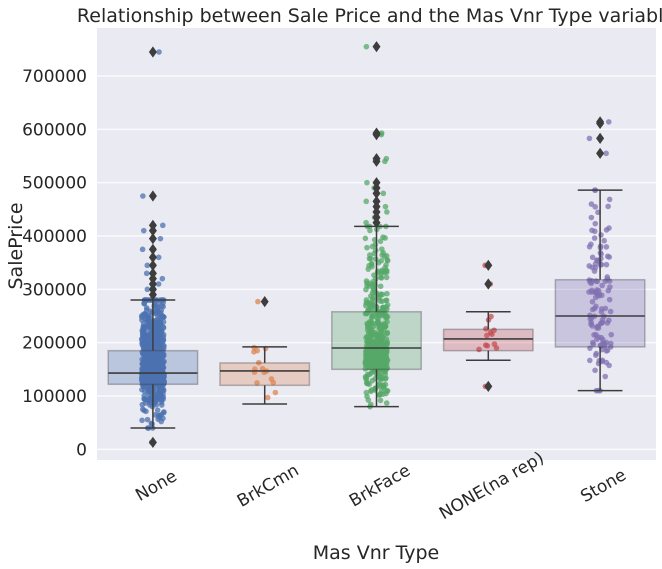 This screenshot has width=662, height=569. Describe the element at coordinates (380, 486) in the screenshot. I see `x-tick-label: BrkFace` at that location.